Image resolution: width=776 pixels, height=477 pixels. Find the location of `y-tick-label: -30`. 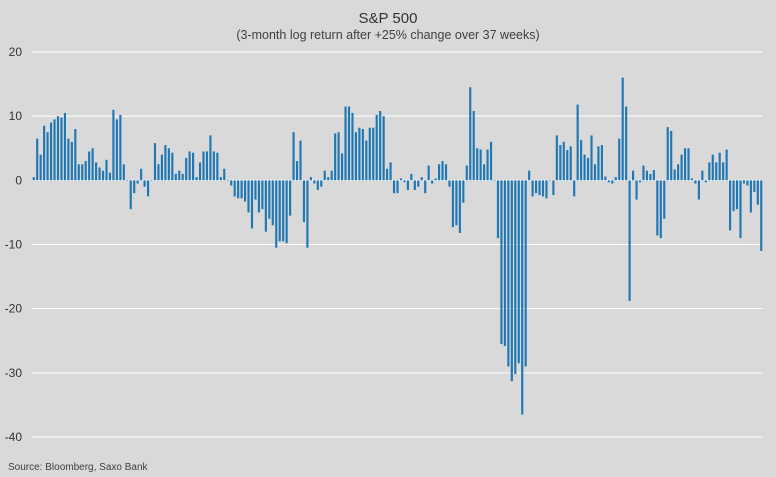

y-tick-label: -30 is located at coordinates (14, 373).